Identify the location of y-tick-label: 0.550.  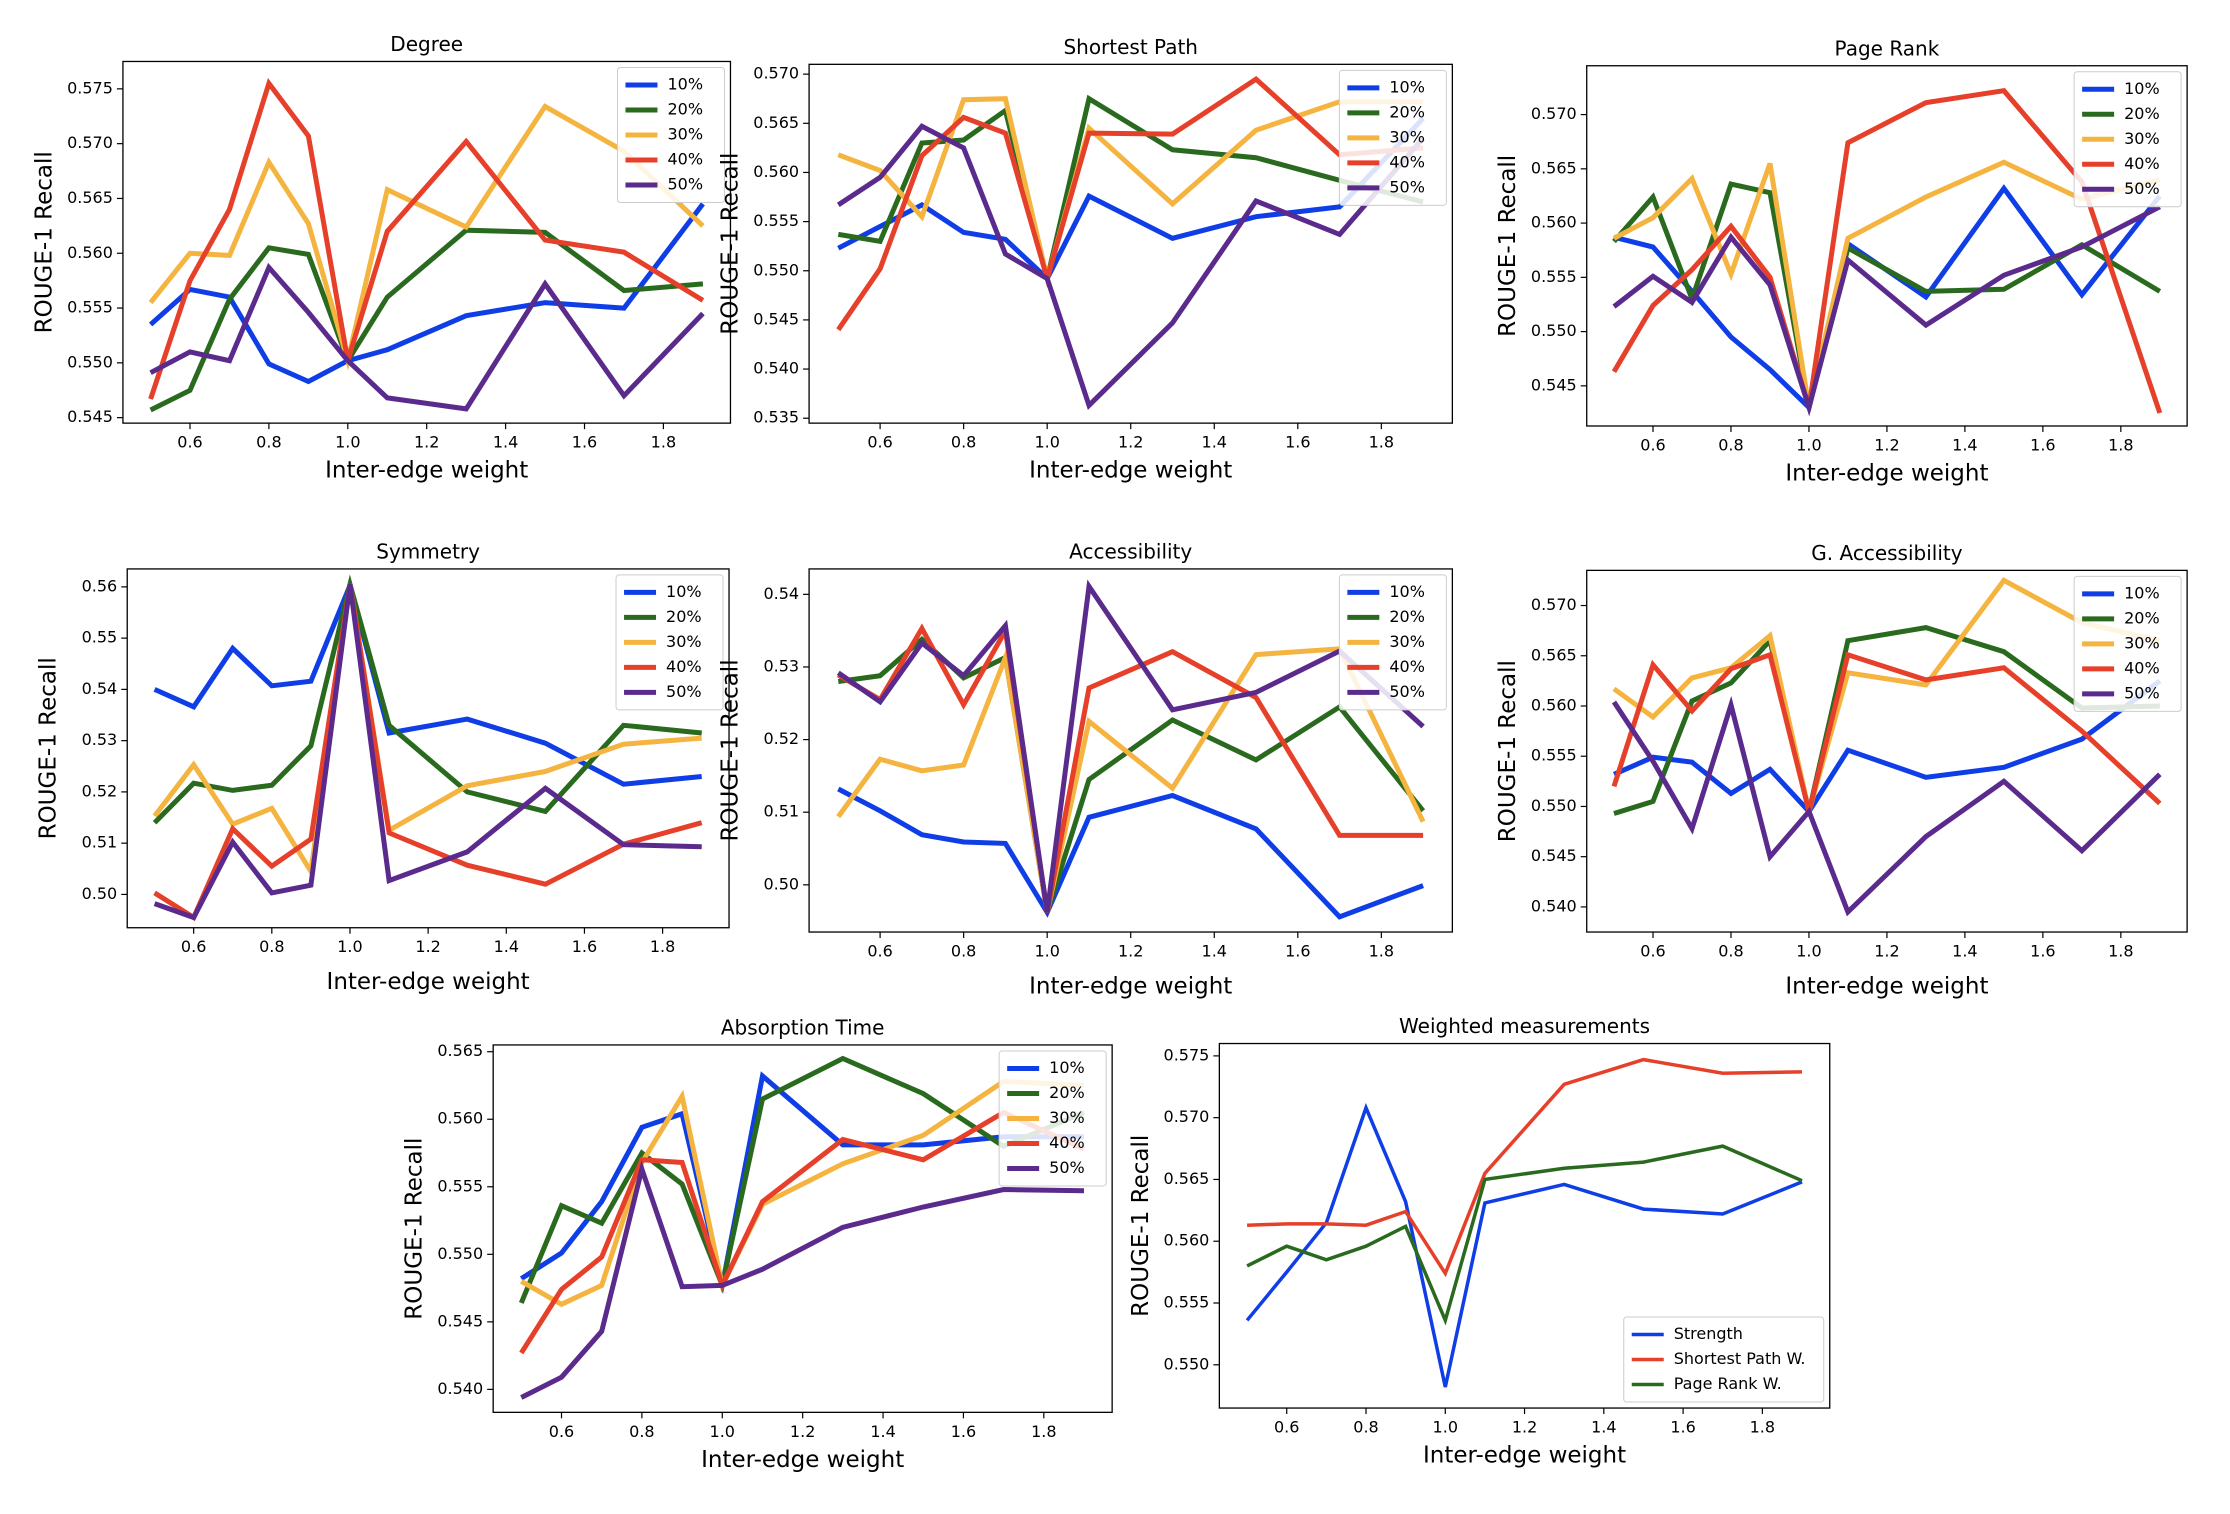
(460, 1253).